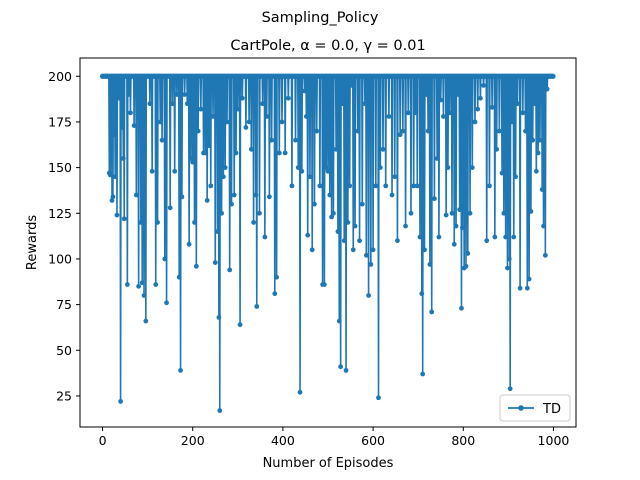  I want to click on x-tick-label: 800, so click(463, 440).